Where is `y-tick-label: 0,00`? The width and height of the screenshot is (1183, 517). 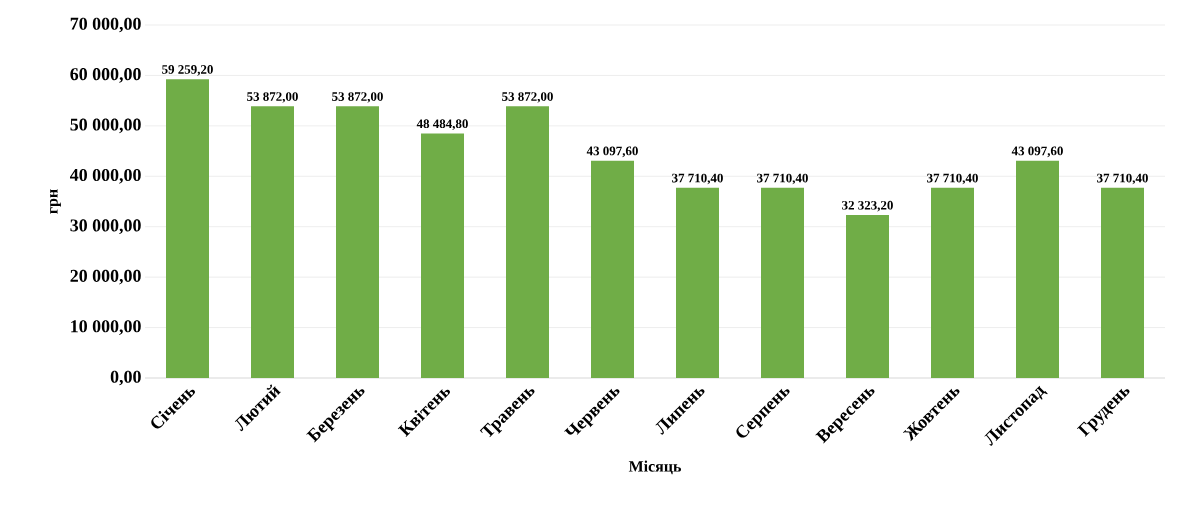
y-tick-label: 0,00 is located at coordinates (125, 378).